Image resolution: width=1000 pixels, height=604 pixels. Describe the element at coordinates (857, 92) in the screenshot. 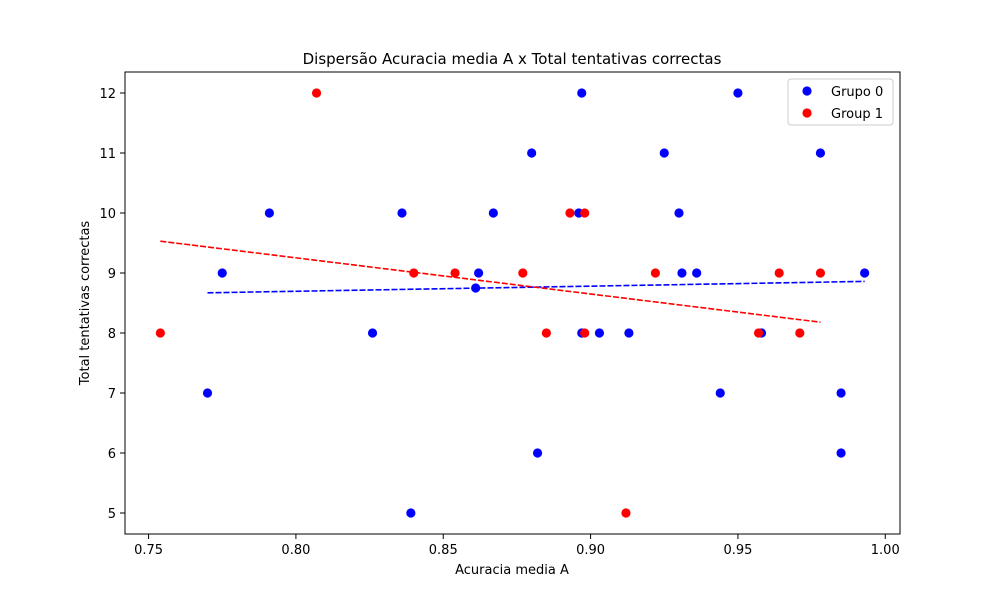

I see `legend-label: Grupo 0` at that location.